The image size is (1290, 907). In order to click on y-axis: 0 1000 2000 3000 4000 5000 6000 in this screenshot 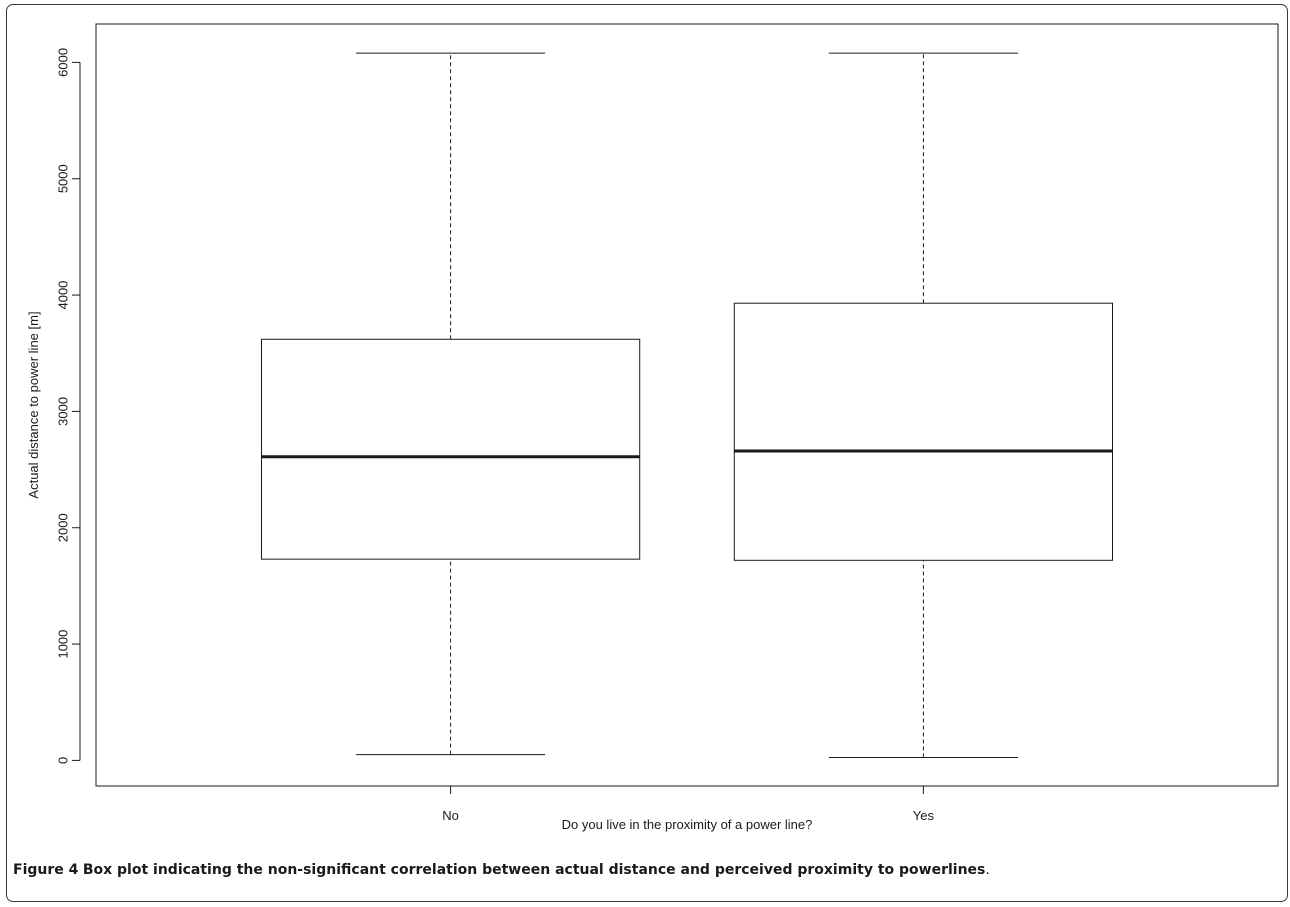, I will do `click(68, 406)`.